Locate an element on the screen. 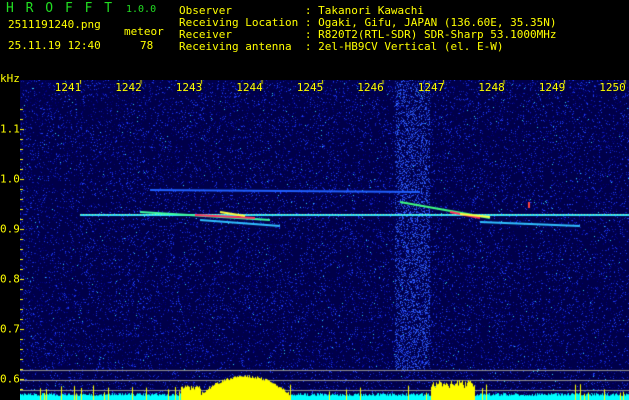 Image resolution: width=629 pixels, height=400 pixels. x-tick-label: 1243 is located at coordinates (189, 87).